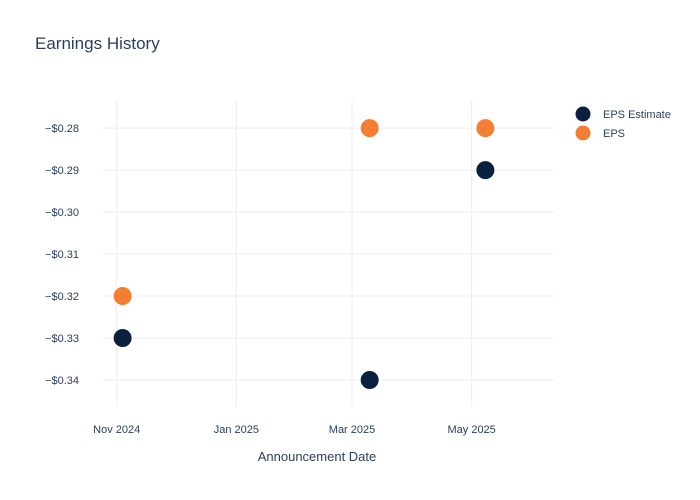  Describe the element at coordinates (583, 133) in the screenshot. I see `legend-marker-eps` at that location.